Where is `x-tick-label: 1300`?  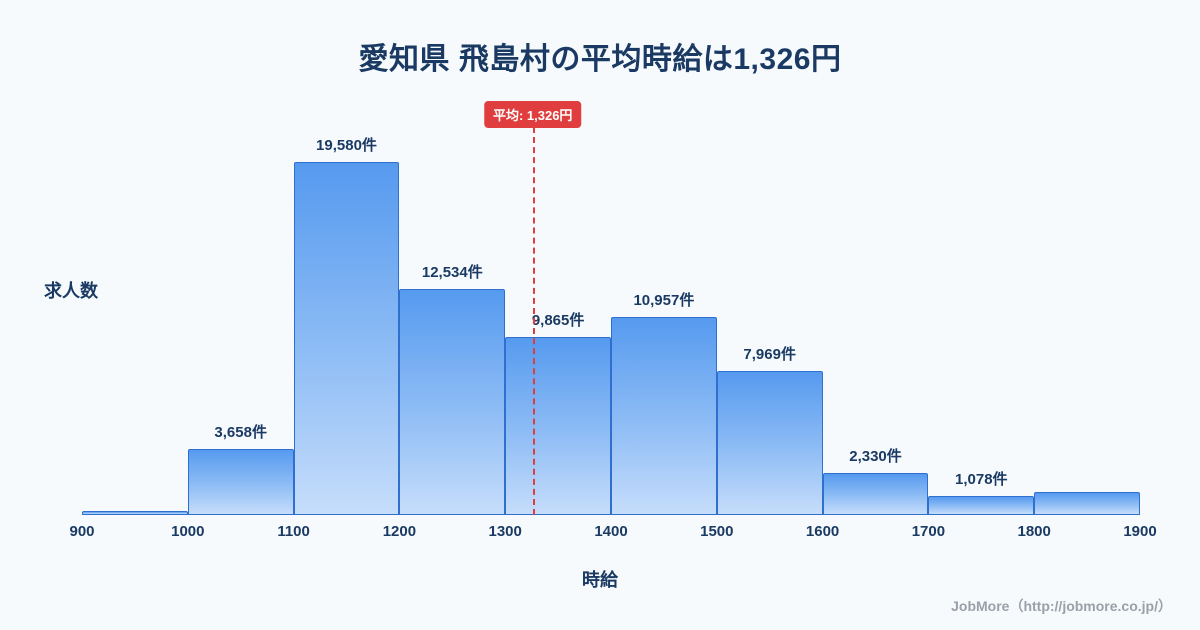 x-tick-label: 1300 is located at coordinates (505, 531).